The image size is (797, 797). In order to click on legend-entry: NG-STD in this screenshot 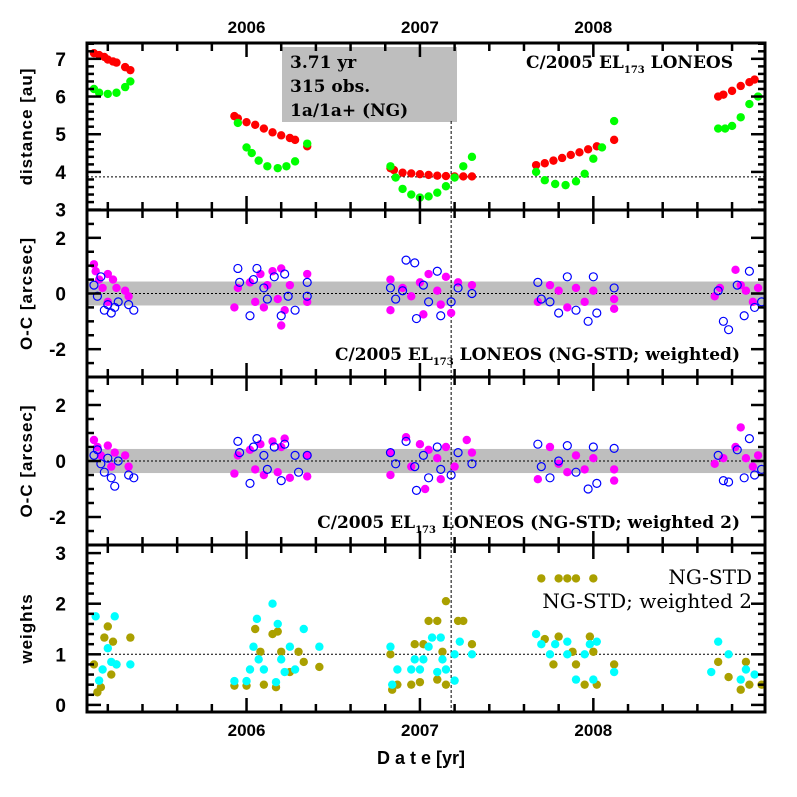, I will do `click(710, 577)`.